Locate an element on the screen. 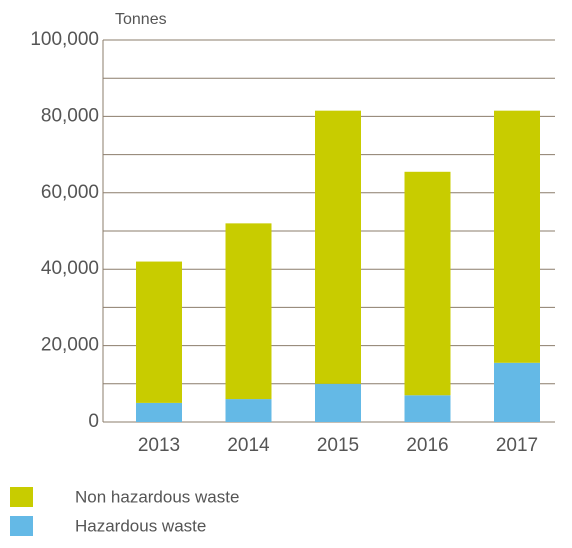 The image size is (572, 548). y-tick-label: 100,000 is located at coordinates (64, 39).